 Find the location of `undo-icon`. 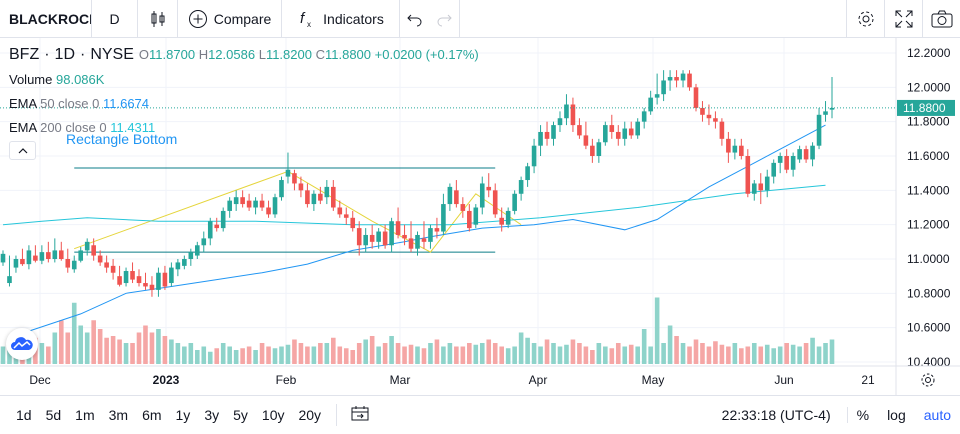

undo-icon is located at coordinates (415, 19).